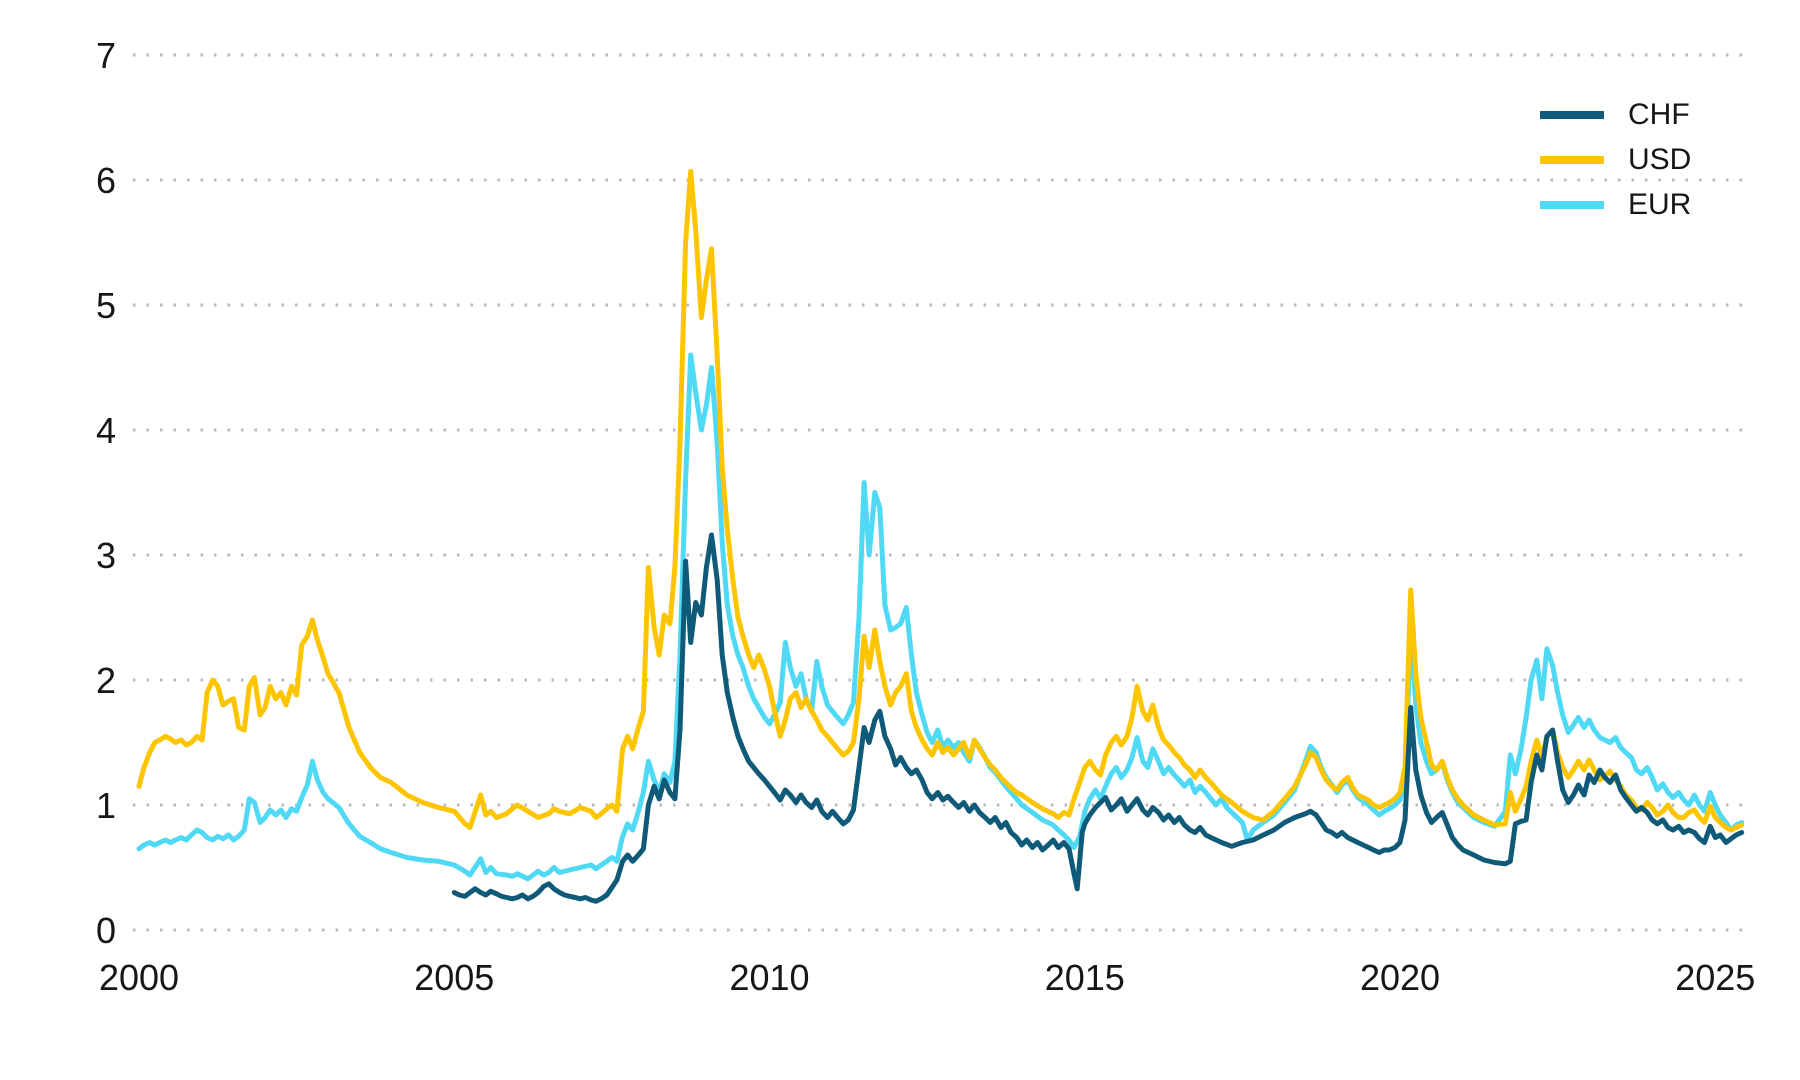 The width and height of the screenshot is (1800, 1080). What do you see at coordinates (106, 930) in the screenshot?
I see `y-axis-tick-label: 0` at bounding box center [106, 930].